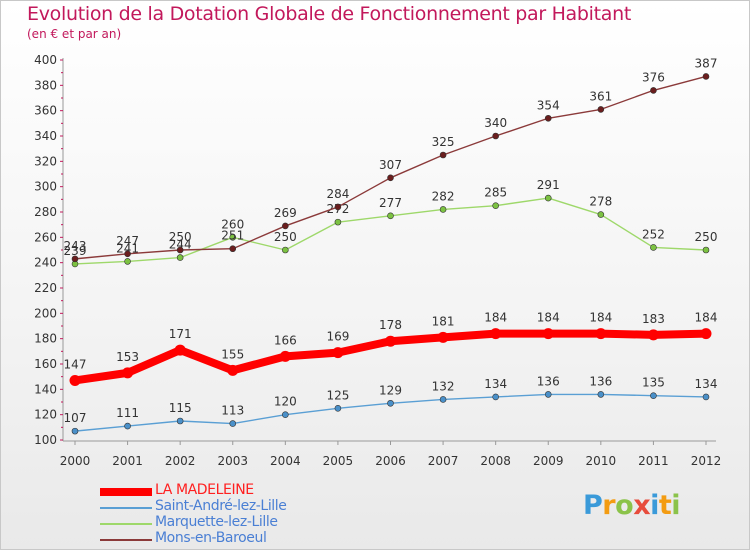  I want to click on data-label: 239, so click(75, 251).